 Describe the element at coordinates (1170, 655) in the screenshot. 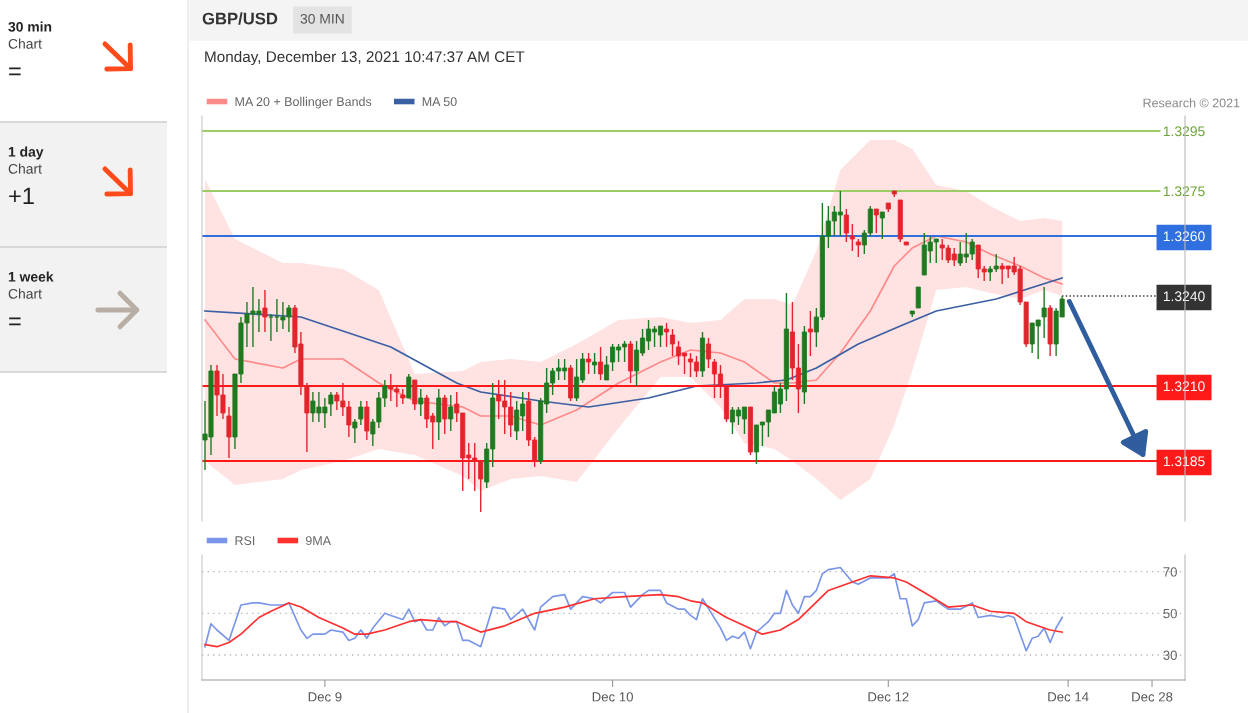

I see `y-tick-label: 30` at that location.